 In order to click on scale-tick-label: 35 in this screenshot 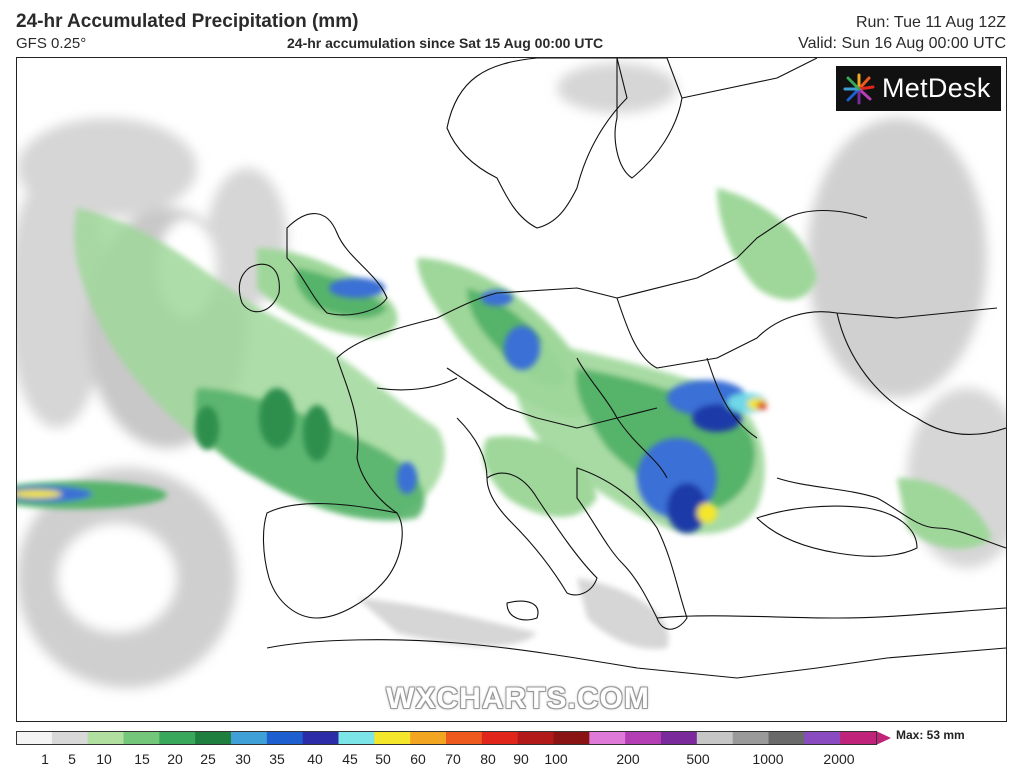, I will do `click(277, 759)`.